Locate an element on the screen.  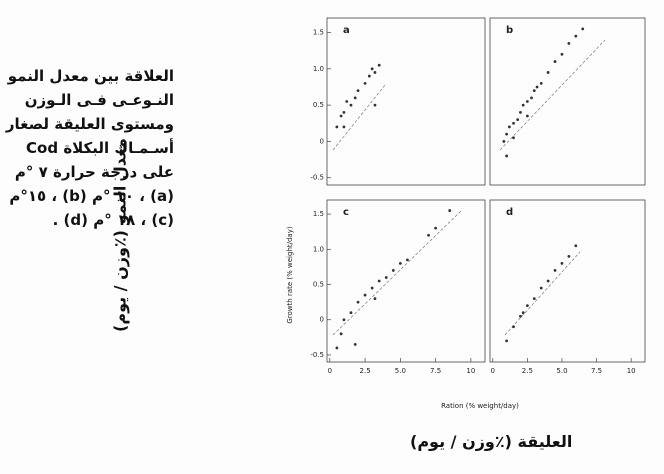
panel-label: a is located at coordinates (346, 30).